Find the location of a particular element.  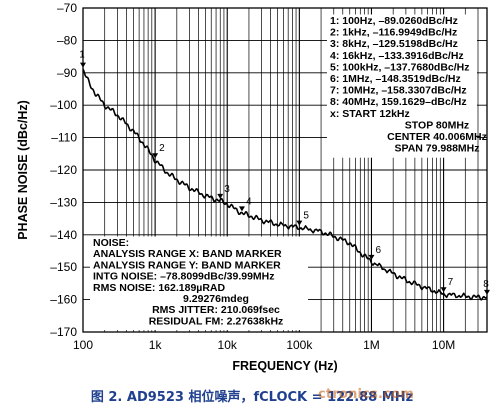

y-tick-label: –110 is located at coordinates (64, 138).